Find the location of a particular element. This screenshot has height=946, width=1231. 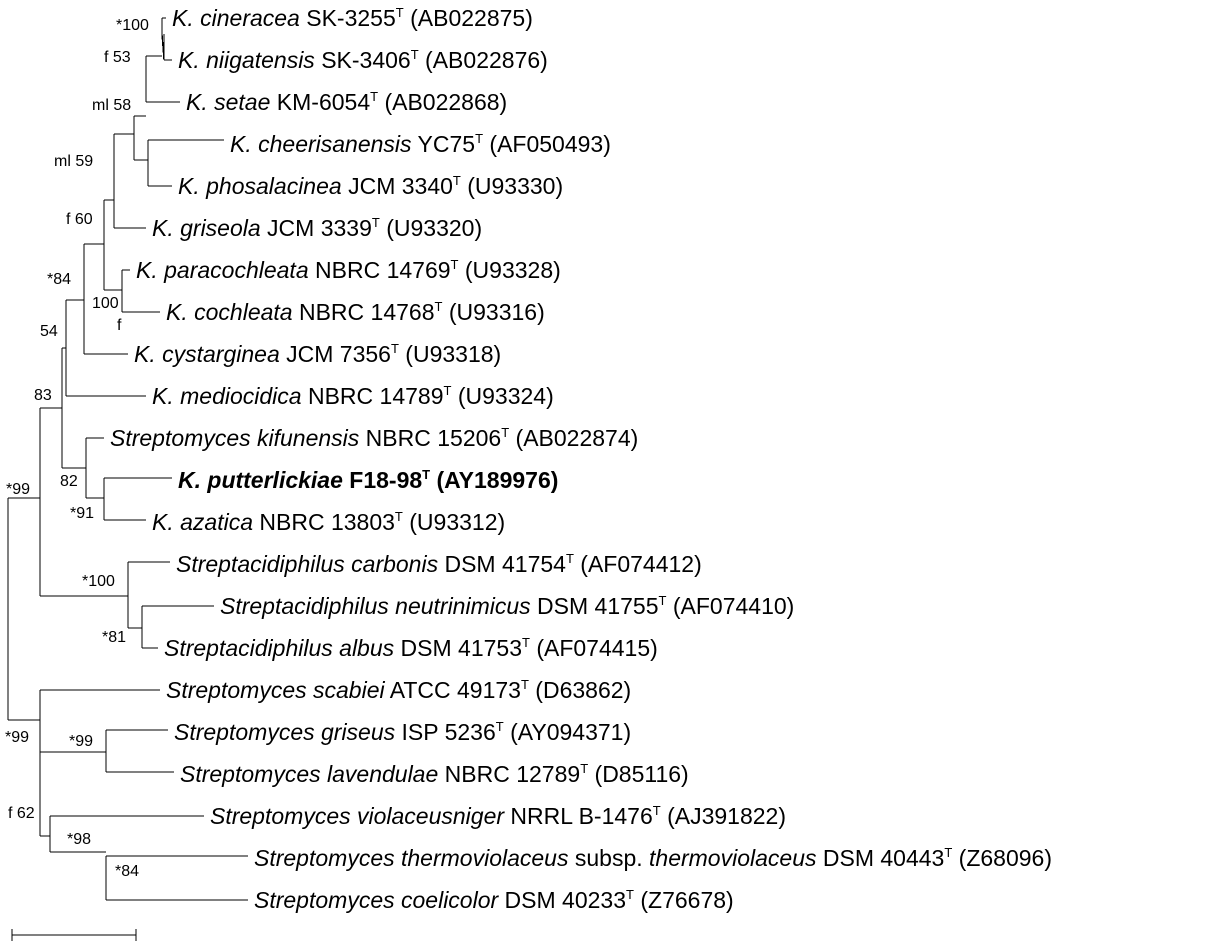

taxon-label-part: NBRC 14789 is located at coordinates (373, 396).